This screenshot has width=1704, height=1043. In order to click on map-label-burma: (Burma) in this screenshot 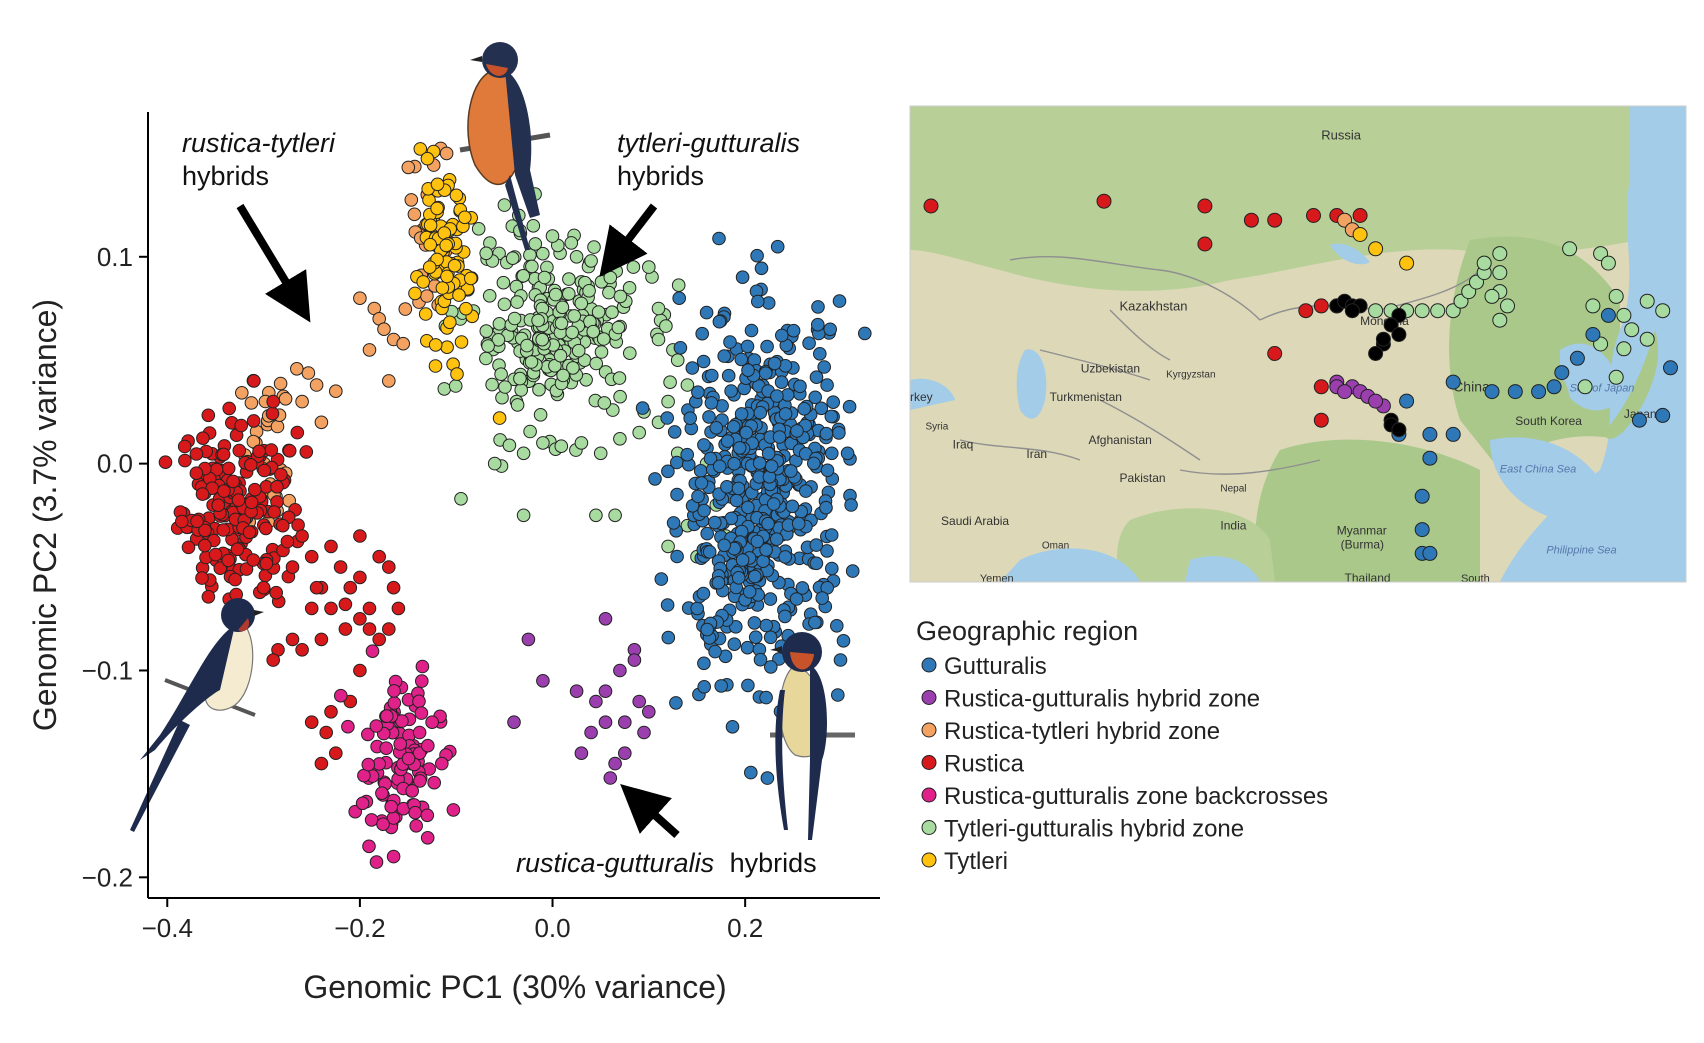, I will do `click(1362, 545)`.